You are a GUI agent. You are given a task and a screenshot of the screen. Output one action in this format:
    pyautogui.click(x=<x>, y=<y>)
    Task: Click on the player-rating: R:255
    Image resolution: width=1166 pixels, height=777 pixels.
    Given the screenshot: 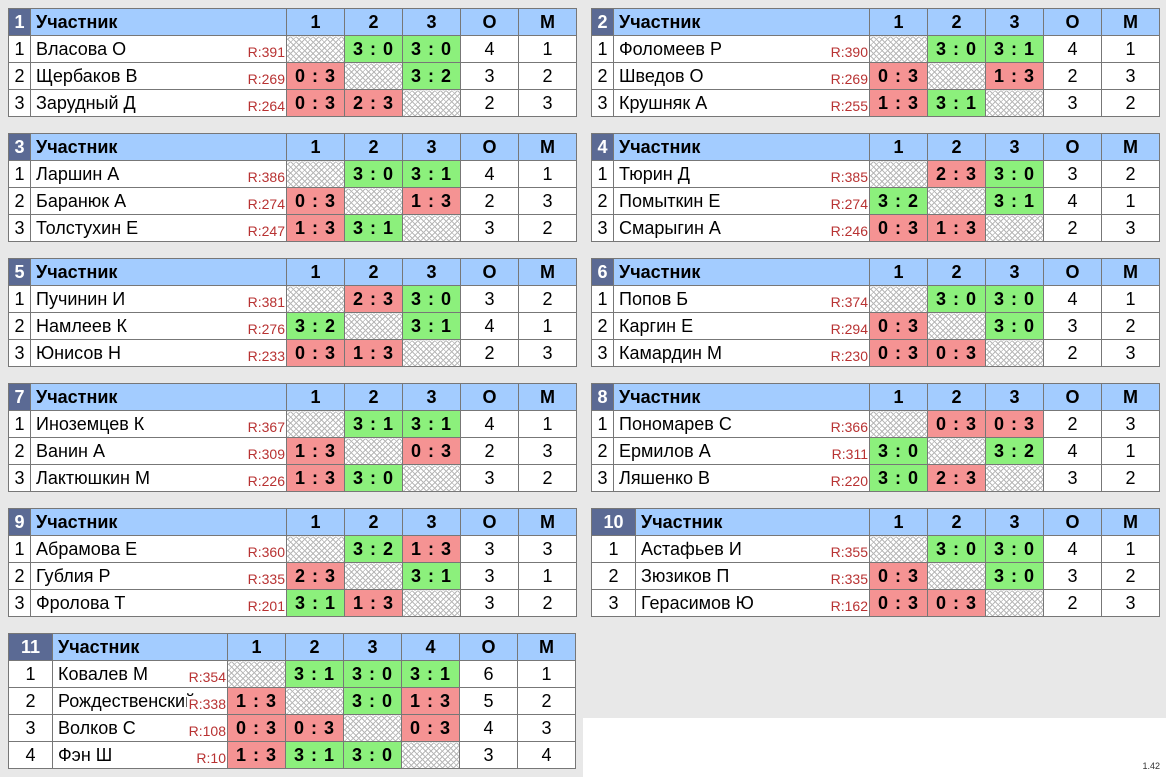 What is the action you would take?
    pyautogui.click(x=848, y=106)
    